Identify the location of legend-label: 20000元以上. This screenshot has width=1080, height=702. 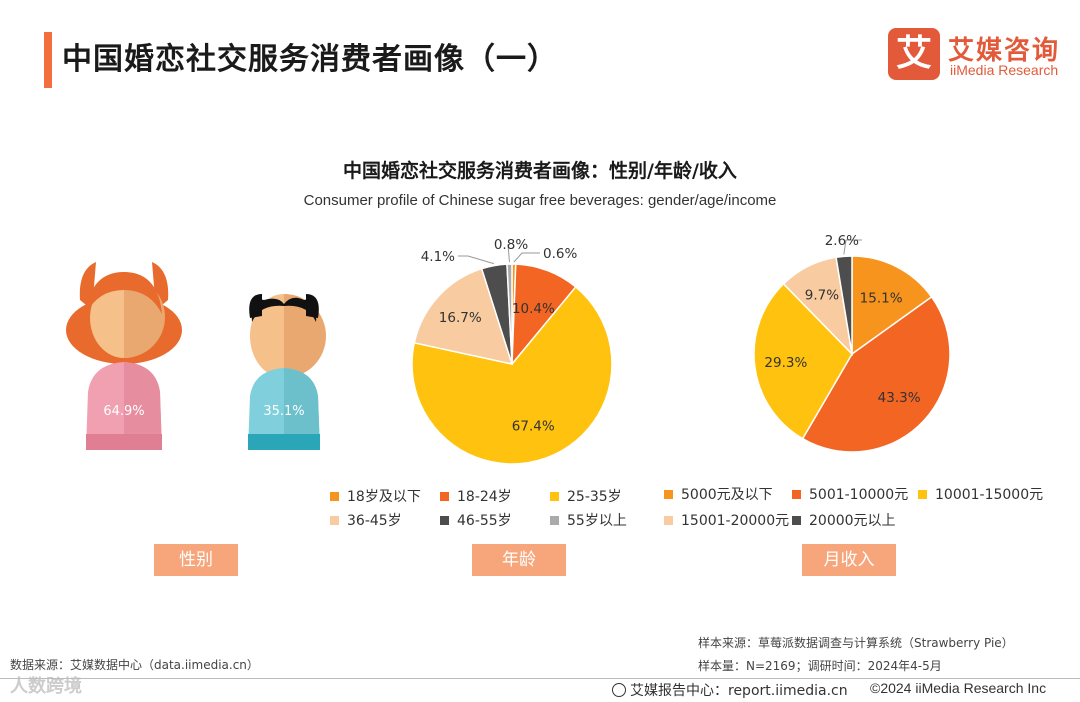
(852, 521).